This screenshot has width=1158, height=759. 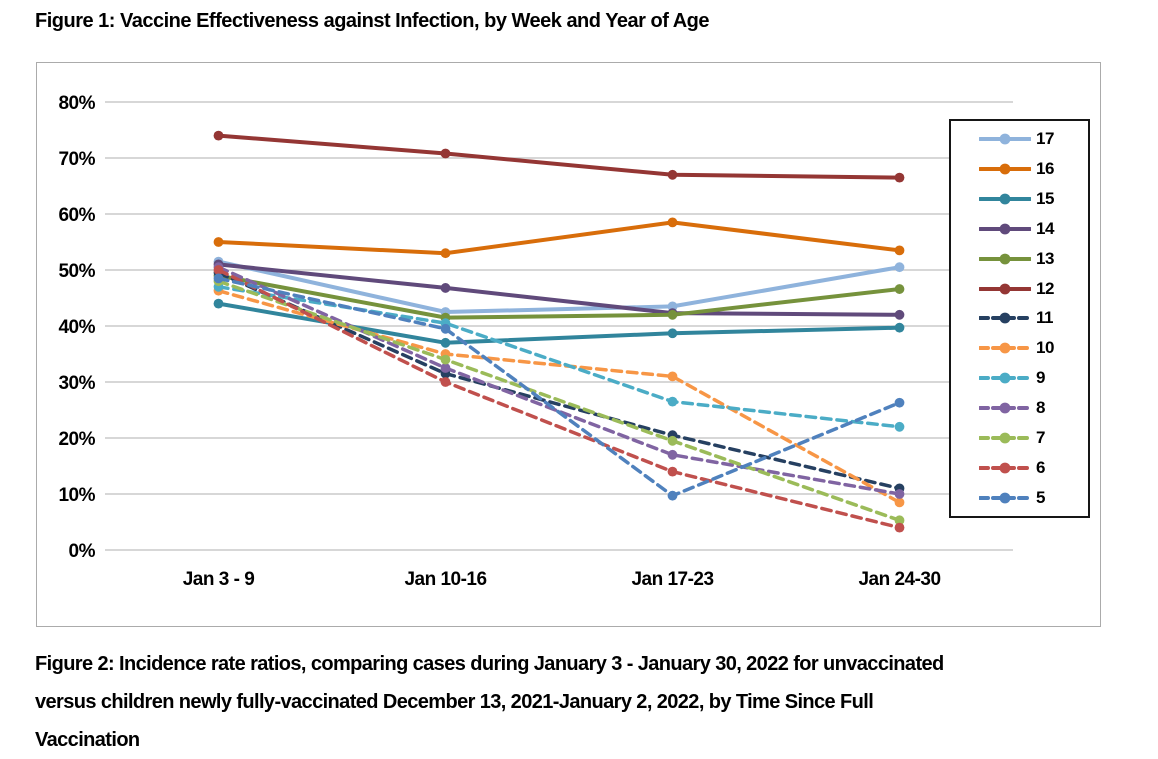 I want to click on legend-label-10: 10, so click(x=1045, y=348).